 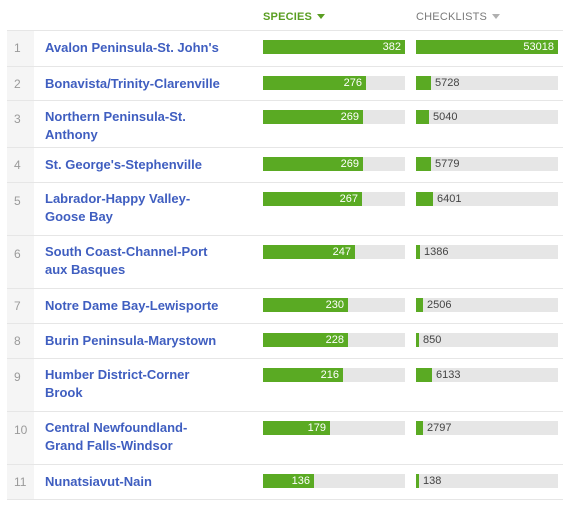 What do you see at coordinates (285, 208) in the screenshot?
I see `table-row: 5 Labrador-Happy Valley- Goose Bay 267 6401` at bounding box center [285, 208].